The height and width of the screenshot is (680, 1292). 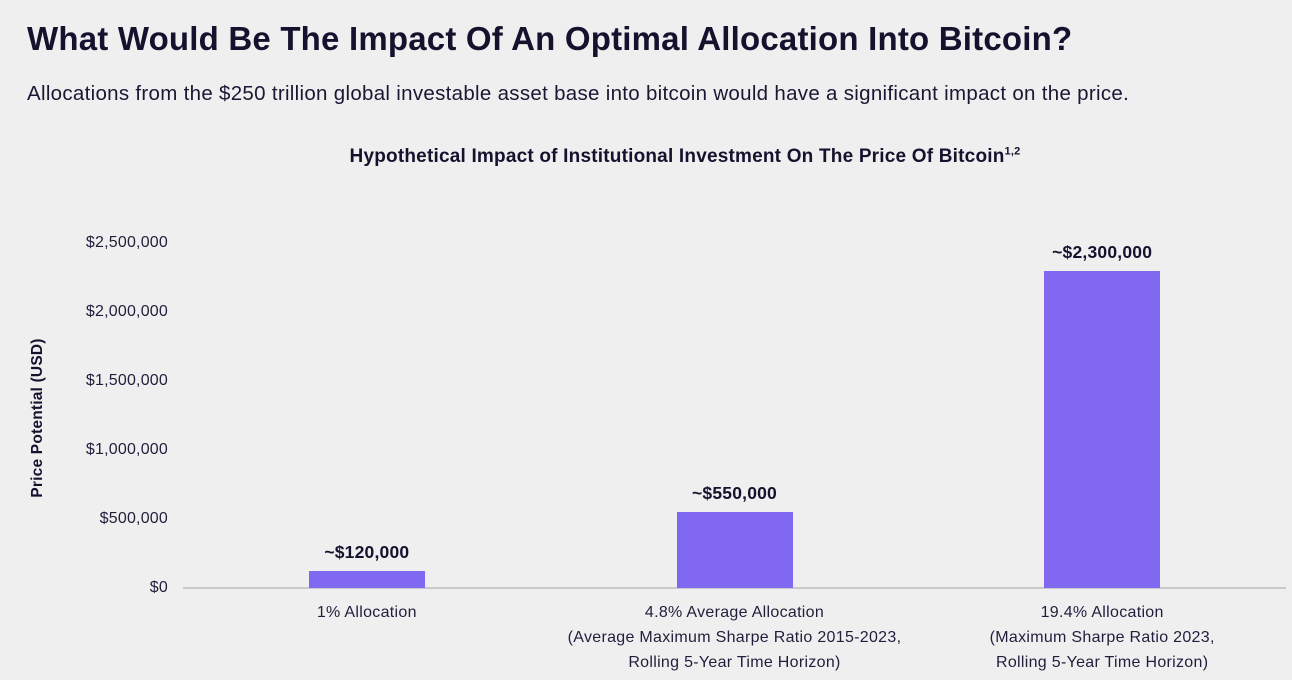 What do you see at coordinates (1102, 612) in the screenshot?
I see `x-axis-category-label-line: 19.4% Allocation` at bounding box center [1102, 612].